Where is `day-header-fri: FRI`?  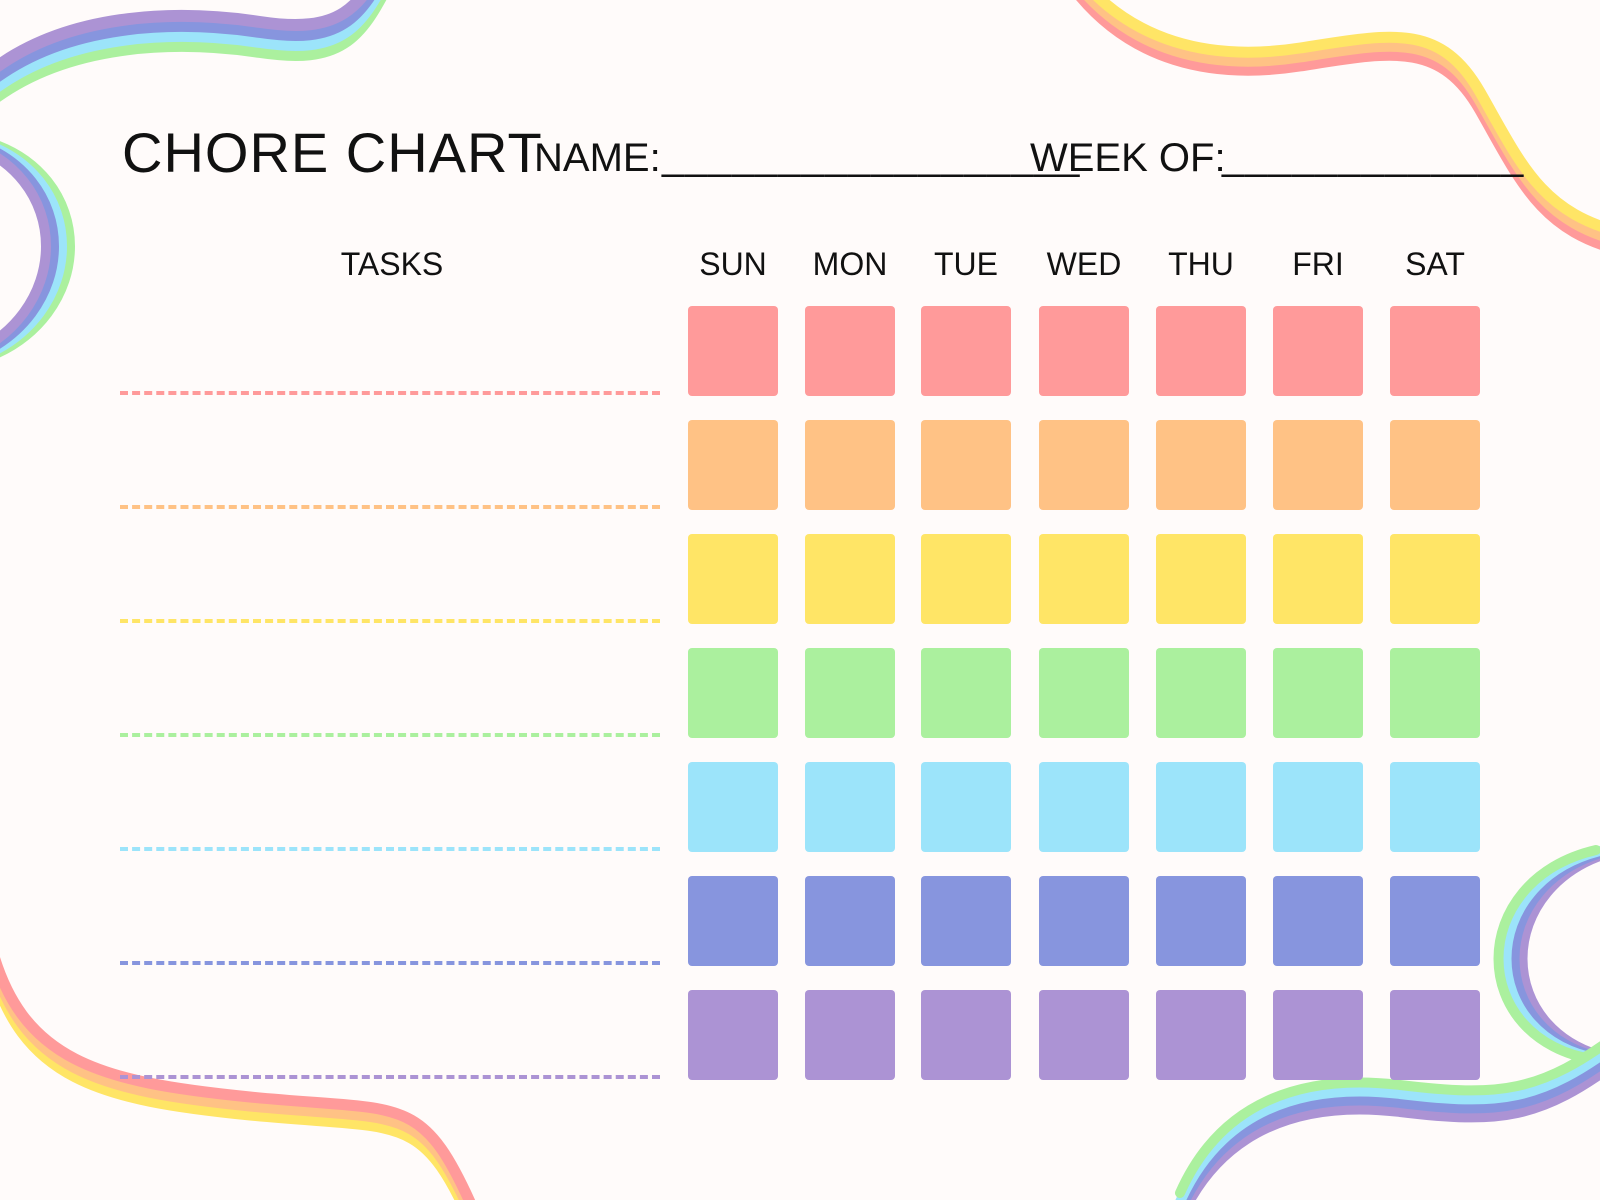 day-header-fri: FRI is located at coordinates (1318, 264).